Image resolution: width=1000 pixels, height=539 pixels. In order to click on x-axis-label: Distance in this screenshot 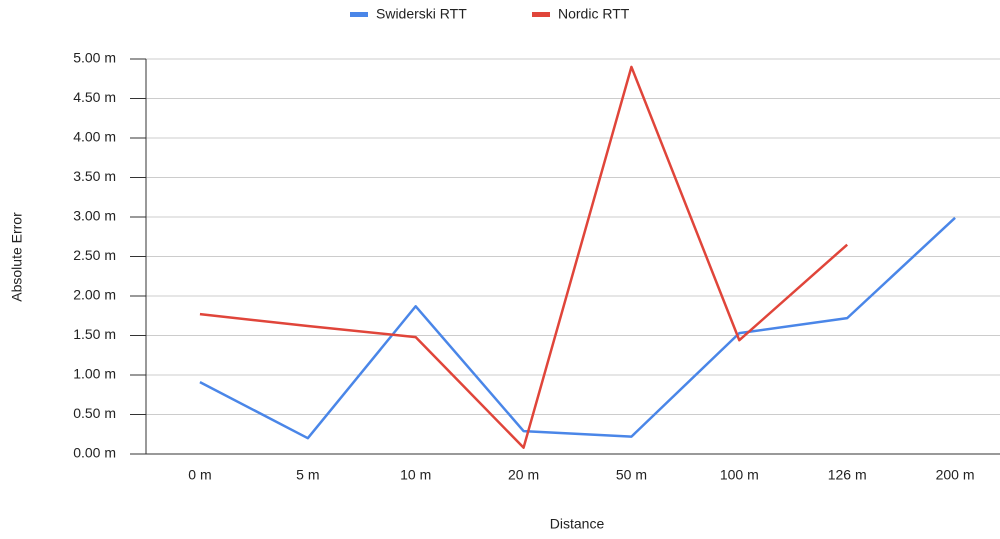, I will do `click(577, 524)`.